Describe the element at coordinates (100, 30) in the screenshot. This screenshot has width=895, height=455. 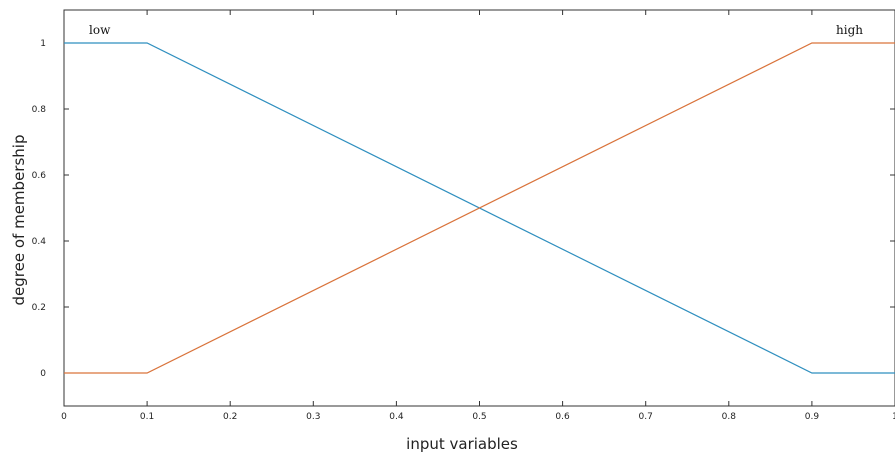
I see `low-series-label: low` at that location.